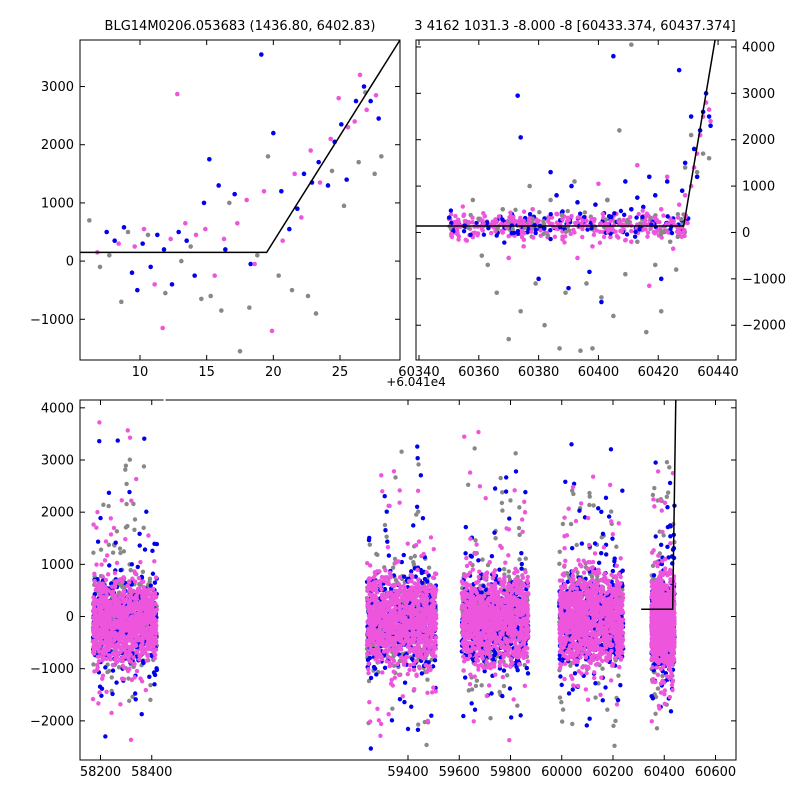  Describe the element at coordinates (273, 372) in the screenshot. I see `x-tick-label: 20` at that location.